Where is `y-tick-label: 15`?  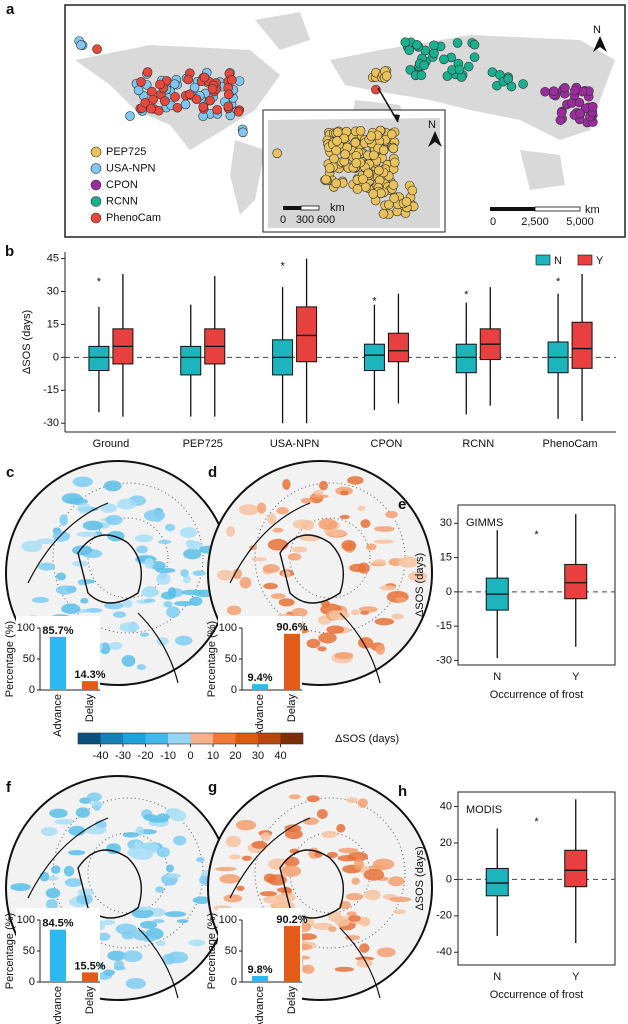 y-tick-label: 15 is located at coordinates (446, 557).